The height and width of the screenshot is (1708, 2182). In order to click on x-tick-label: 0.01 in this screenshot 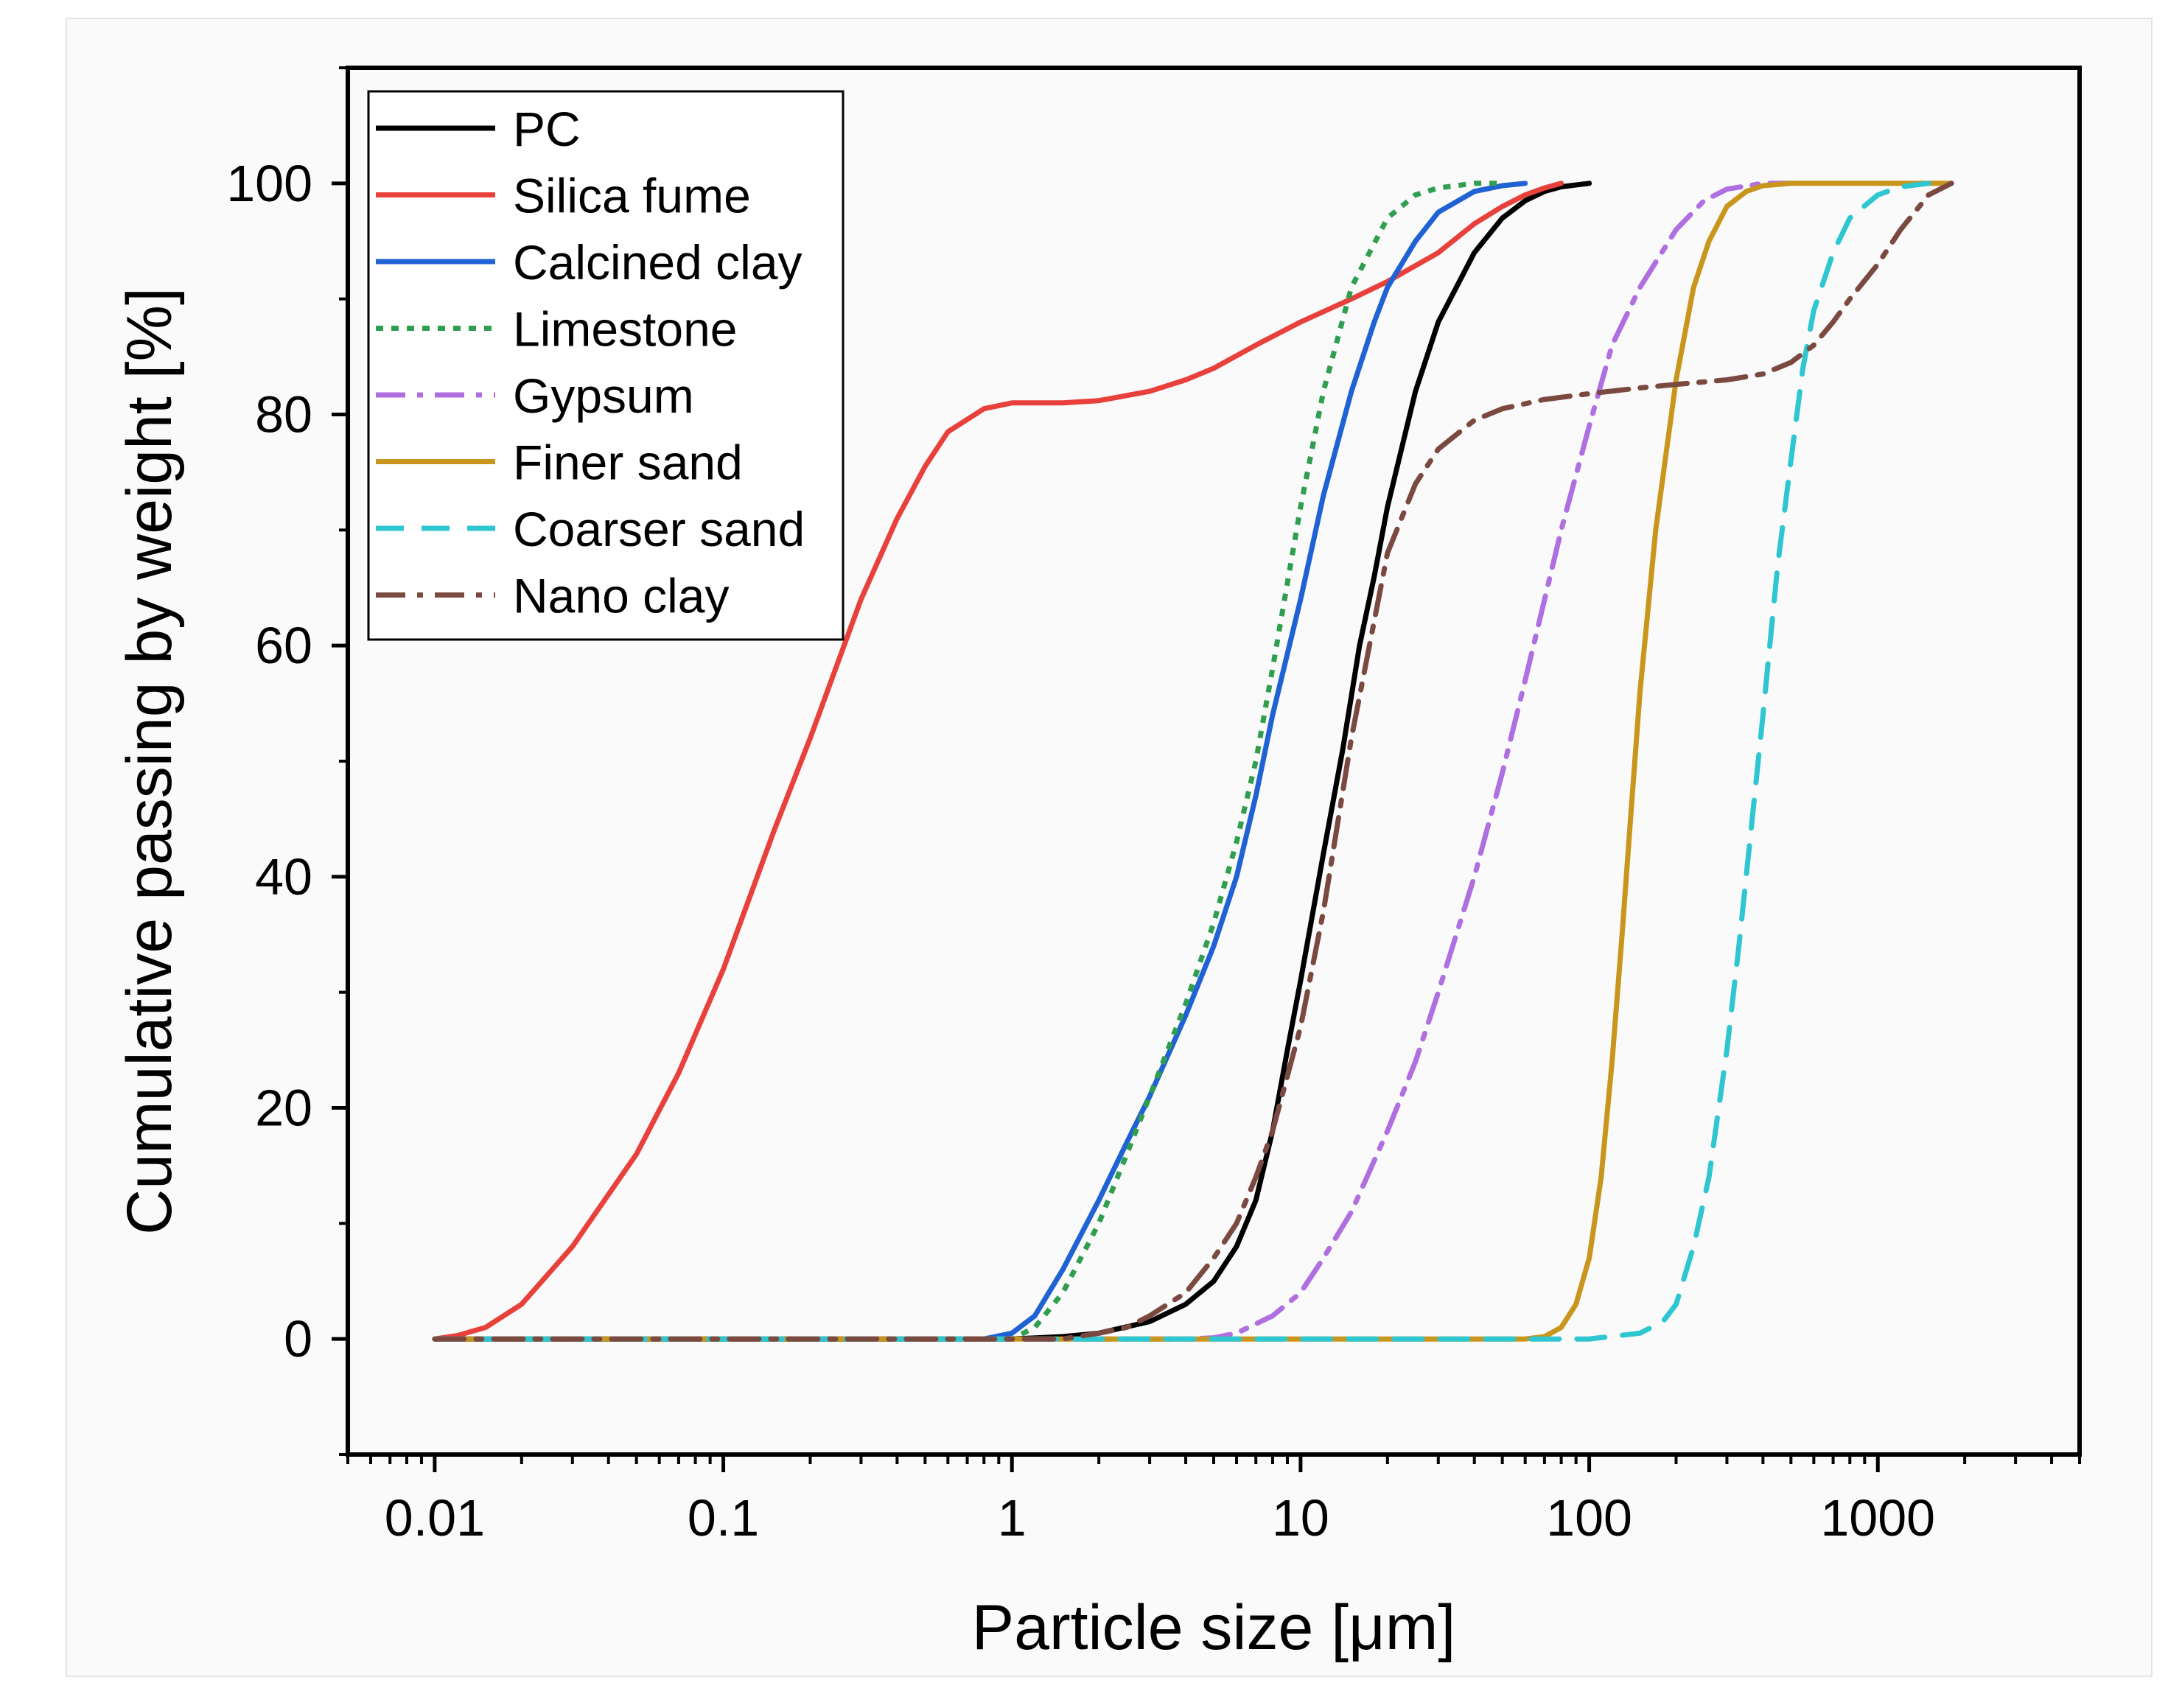, I will do `click(435, 1518)`.